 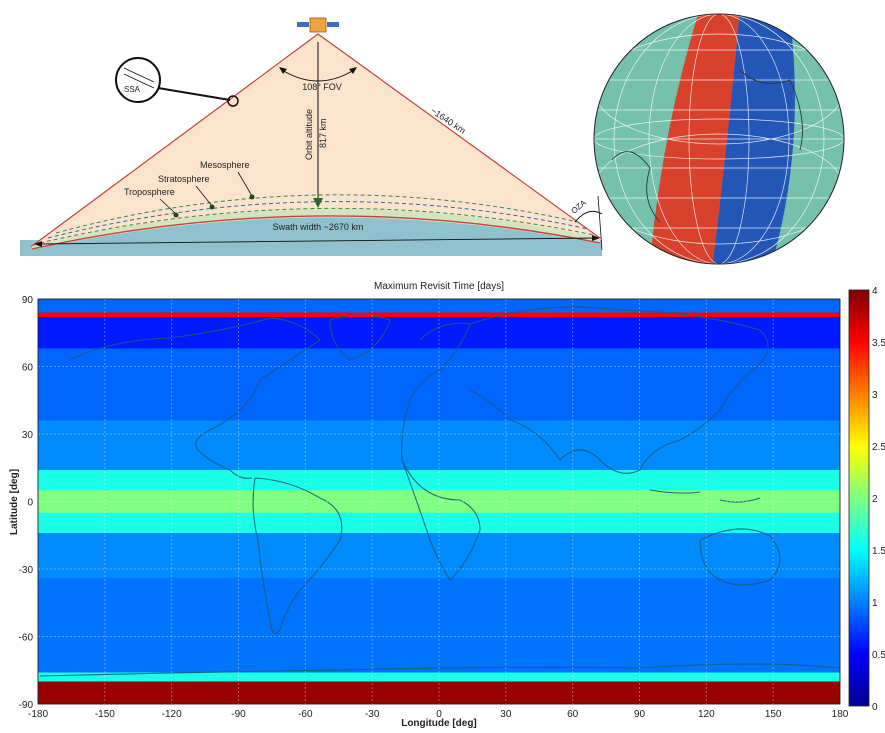 I want to click on x-tick-label: -180, so click(x=38, y=714).